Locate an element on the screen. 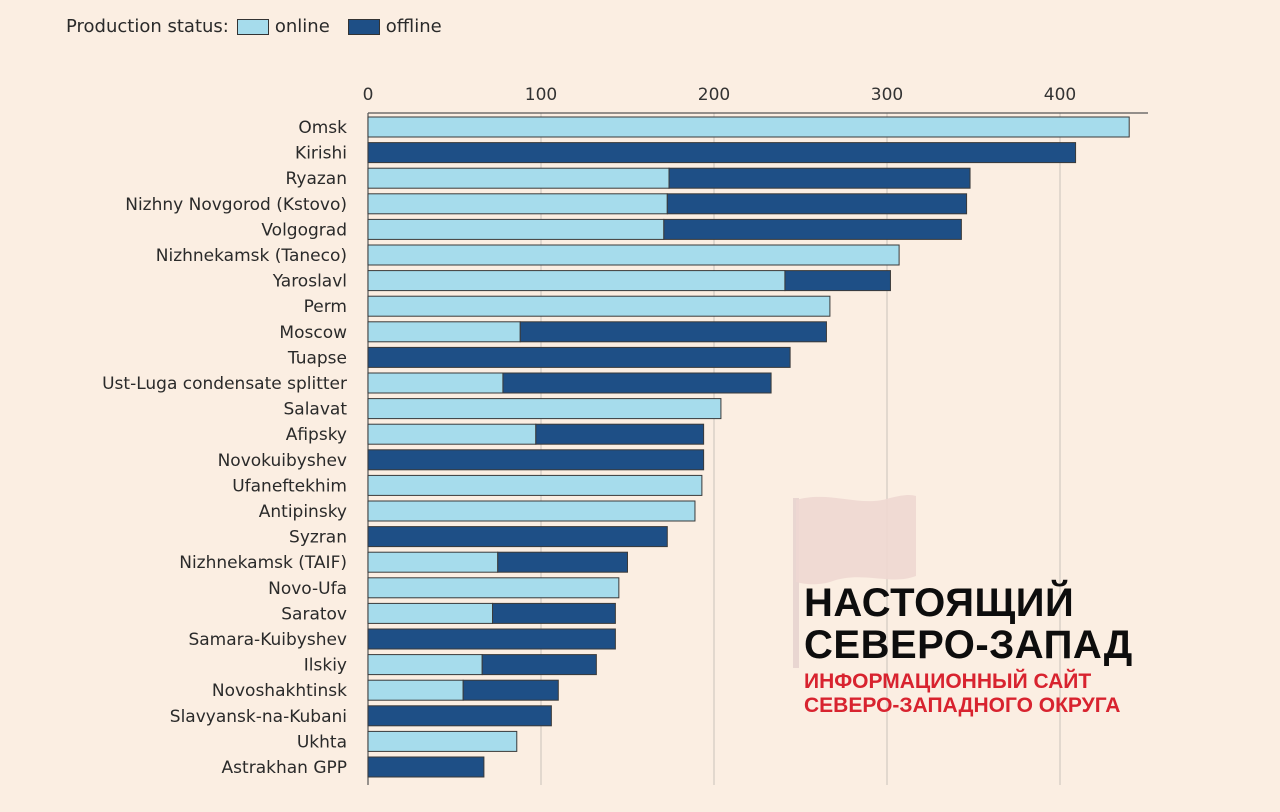 This screenshot has width=1280, height=812. category-label: Ust-Luga condensate splitter is located at coordinates (224, 384).